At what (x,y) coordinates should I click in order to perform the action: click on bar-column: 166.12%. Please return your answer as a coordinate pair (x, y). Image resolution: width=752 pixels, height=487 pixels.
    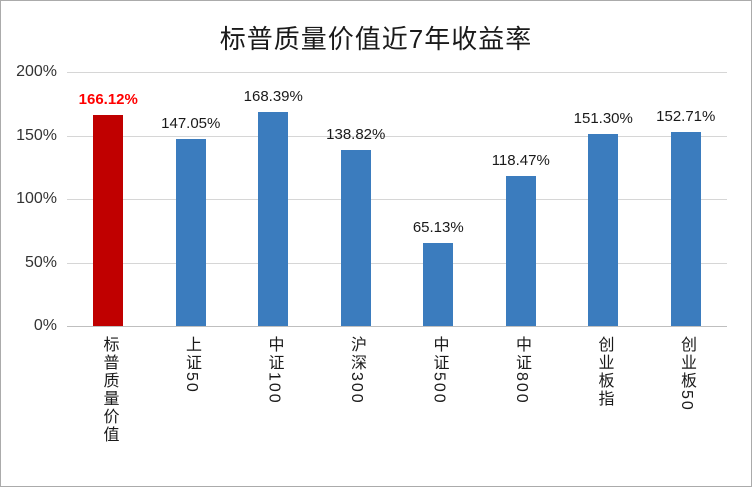
    Looking at the image, I should click on (108, 199).